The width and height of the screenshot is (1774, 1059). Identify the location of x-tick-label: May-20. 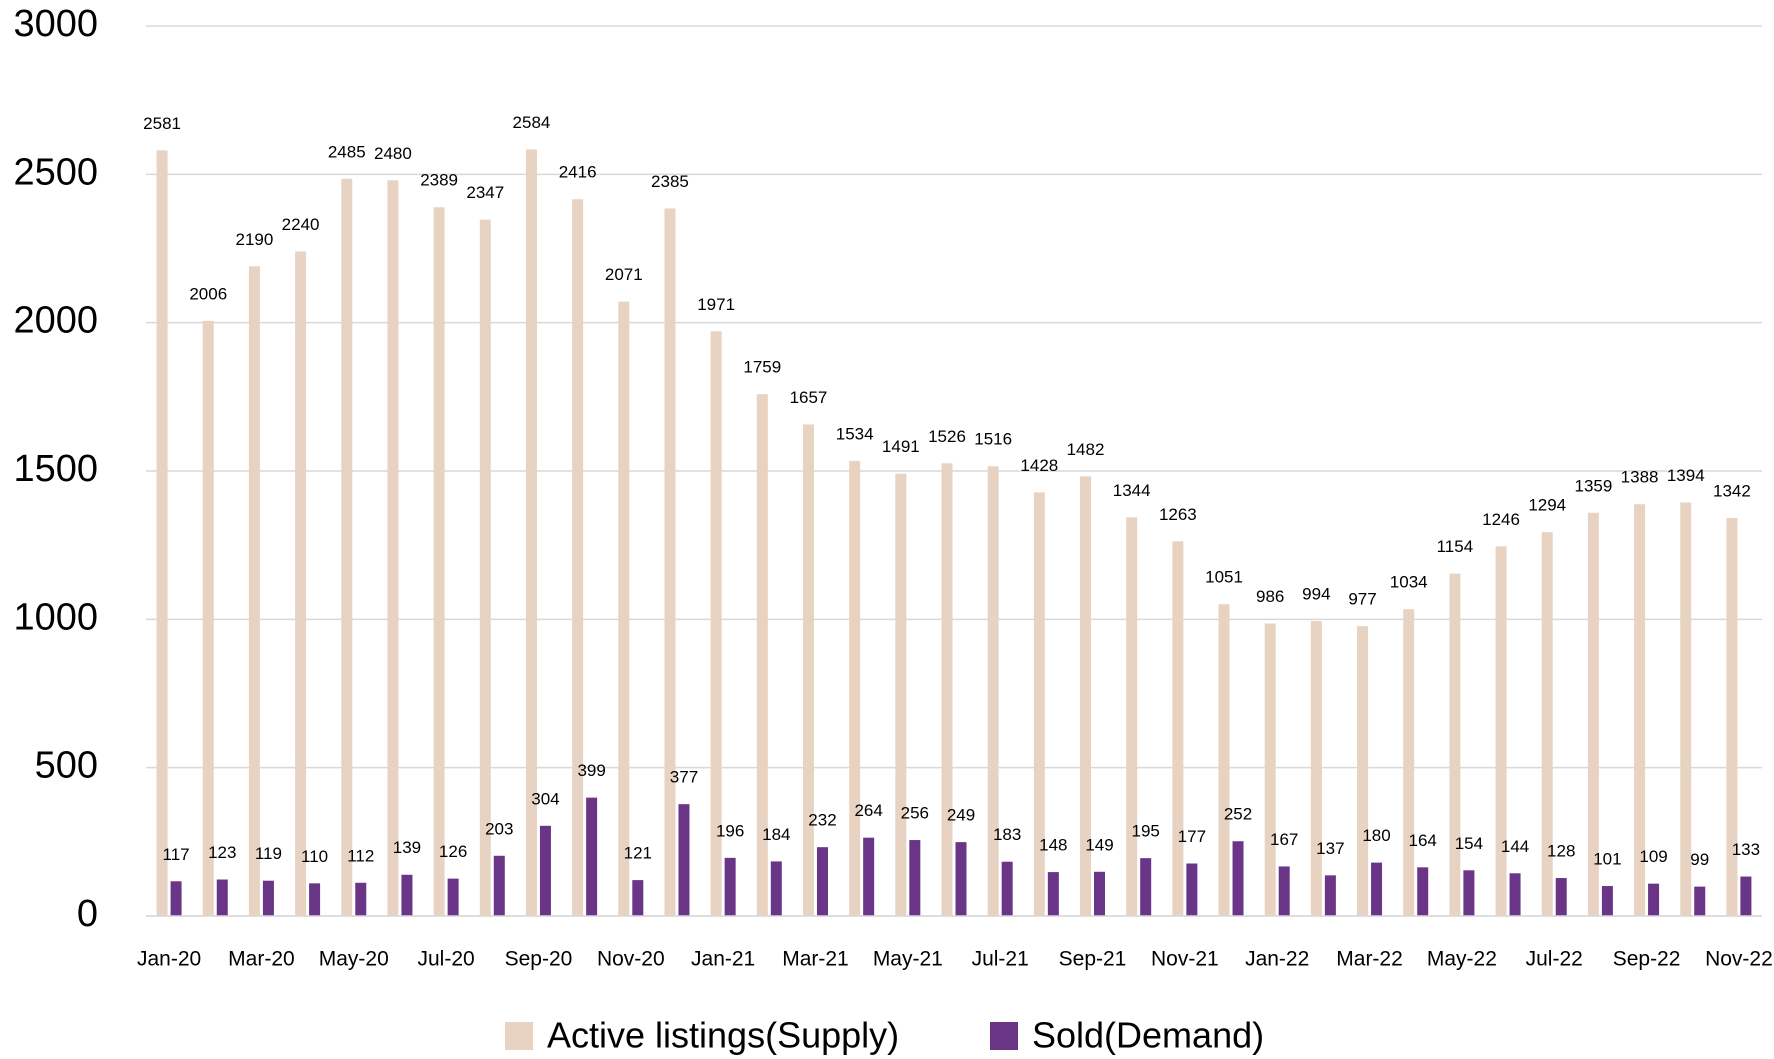
(354, 959).